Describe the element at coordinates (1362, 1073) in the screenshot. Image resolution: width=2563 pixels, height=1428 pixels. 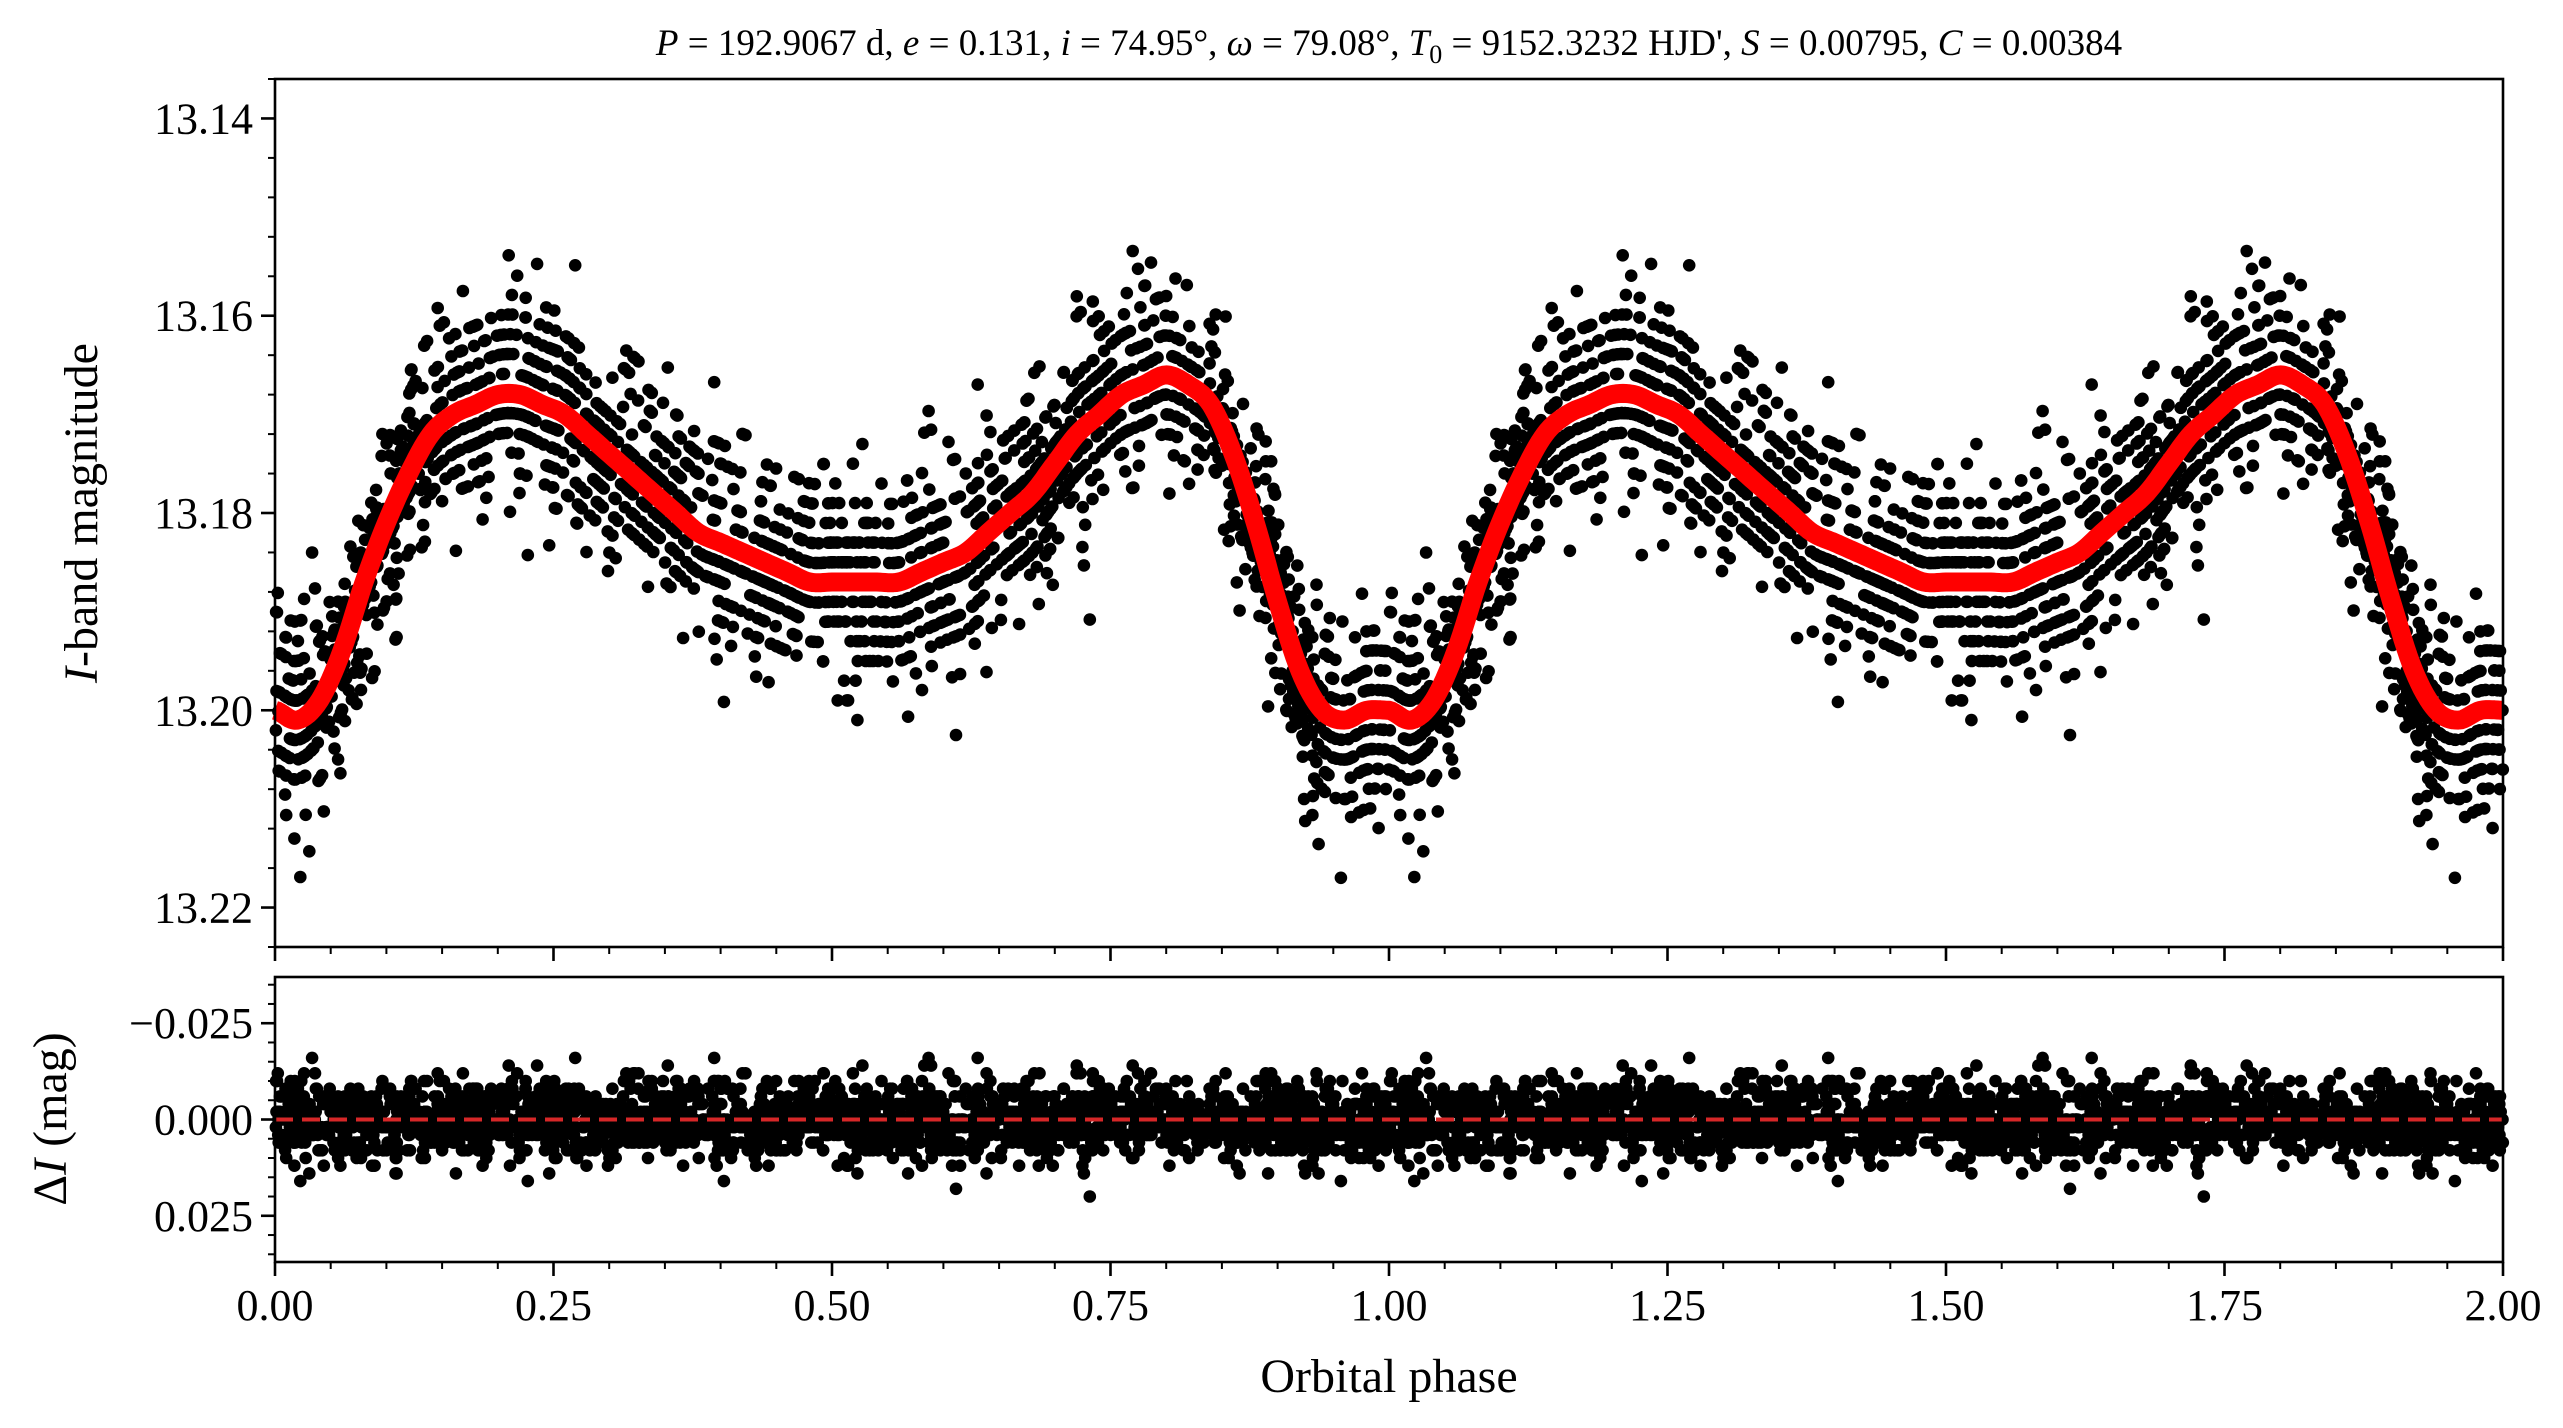
I see `residual-point` at that location.